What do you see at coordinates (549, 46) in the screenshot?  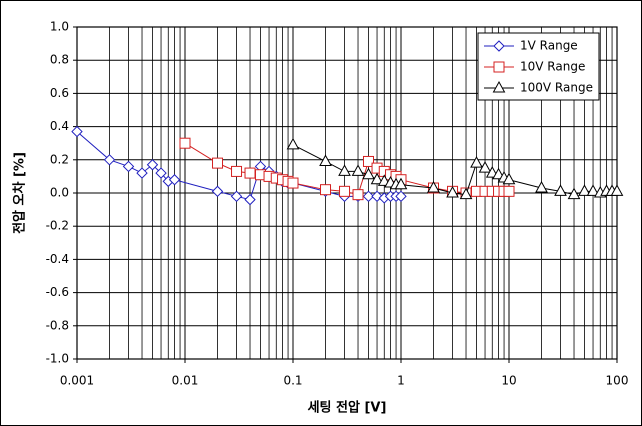 I see `legend-label: 1V Range` at bounding box center [549, 46].